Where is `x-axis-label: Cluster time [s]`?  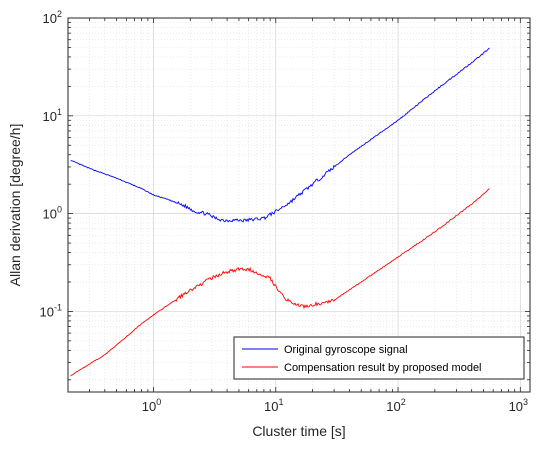 x-axis-label: Cluster time [s] is located at coordinates (298, 431).